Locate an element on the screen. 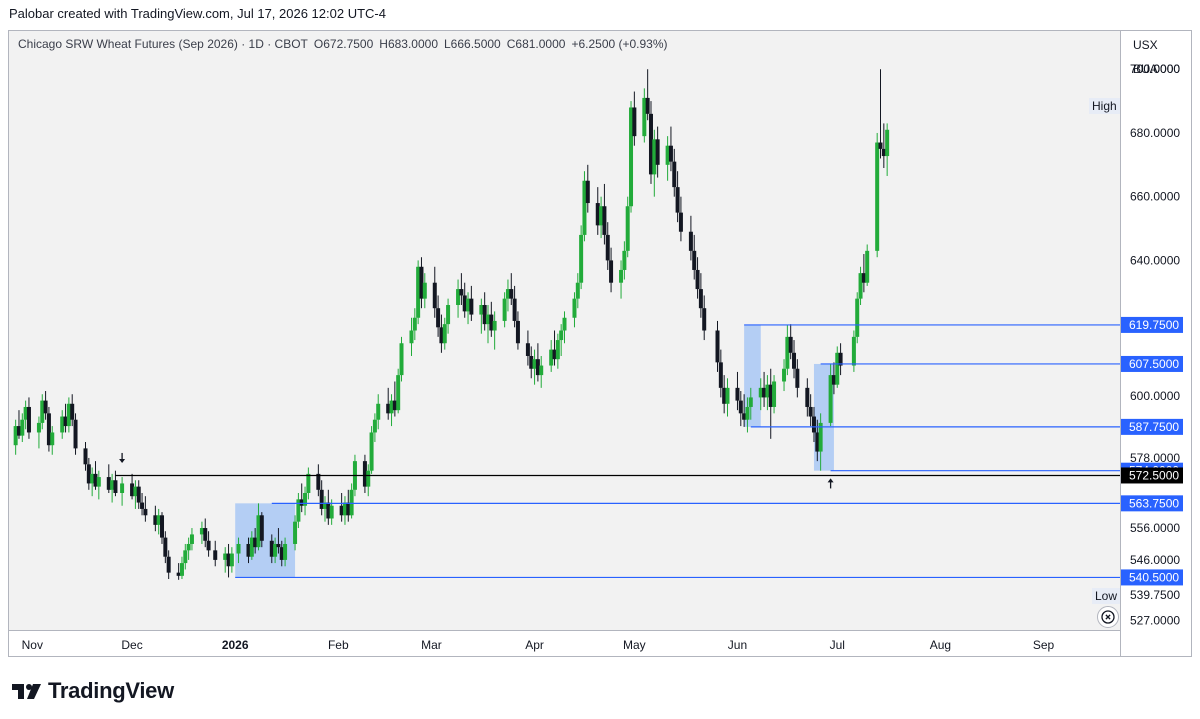 This screenshot has width=1200, height=719. level-label-607.5000-bg is located at coordinates (1152, 363).